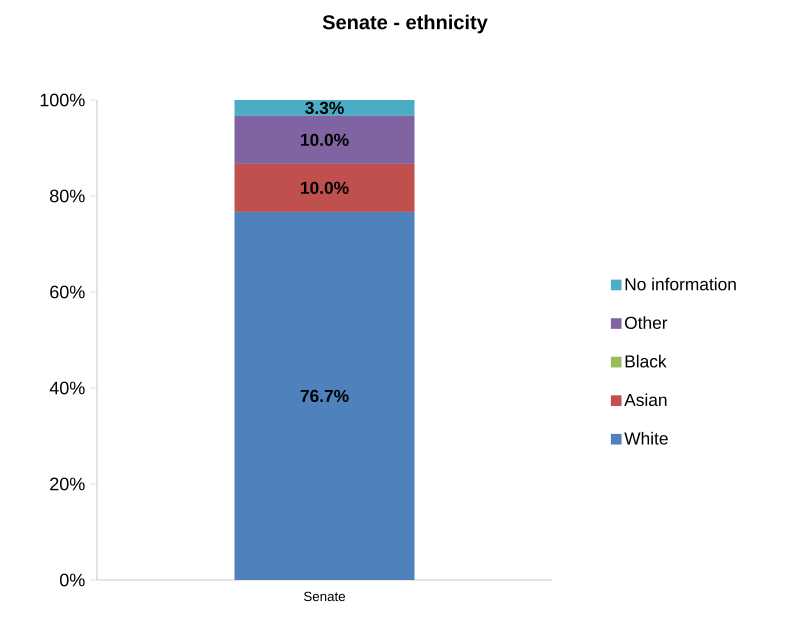 This screenshot has width=798, height=624. I want to click on y-tick-label: 20%, so click(67, 484).